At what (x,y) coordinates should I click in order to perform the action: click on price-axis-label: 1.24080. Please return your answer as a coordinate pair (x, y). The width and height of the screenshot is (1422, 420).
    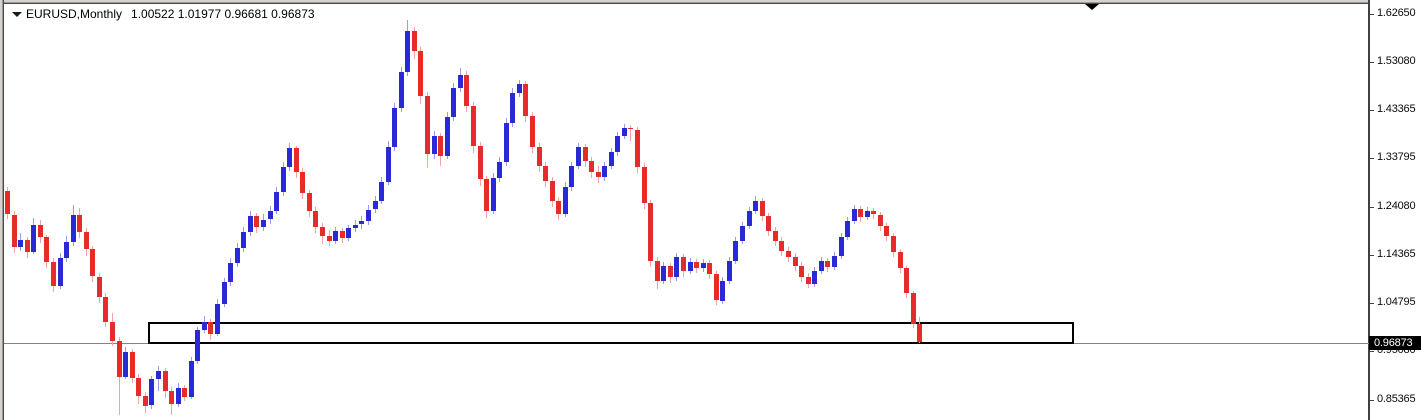
    Looking at the image, I should click on (1396, 206).